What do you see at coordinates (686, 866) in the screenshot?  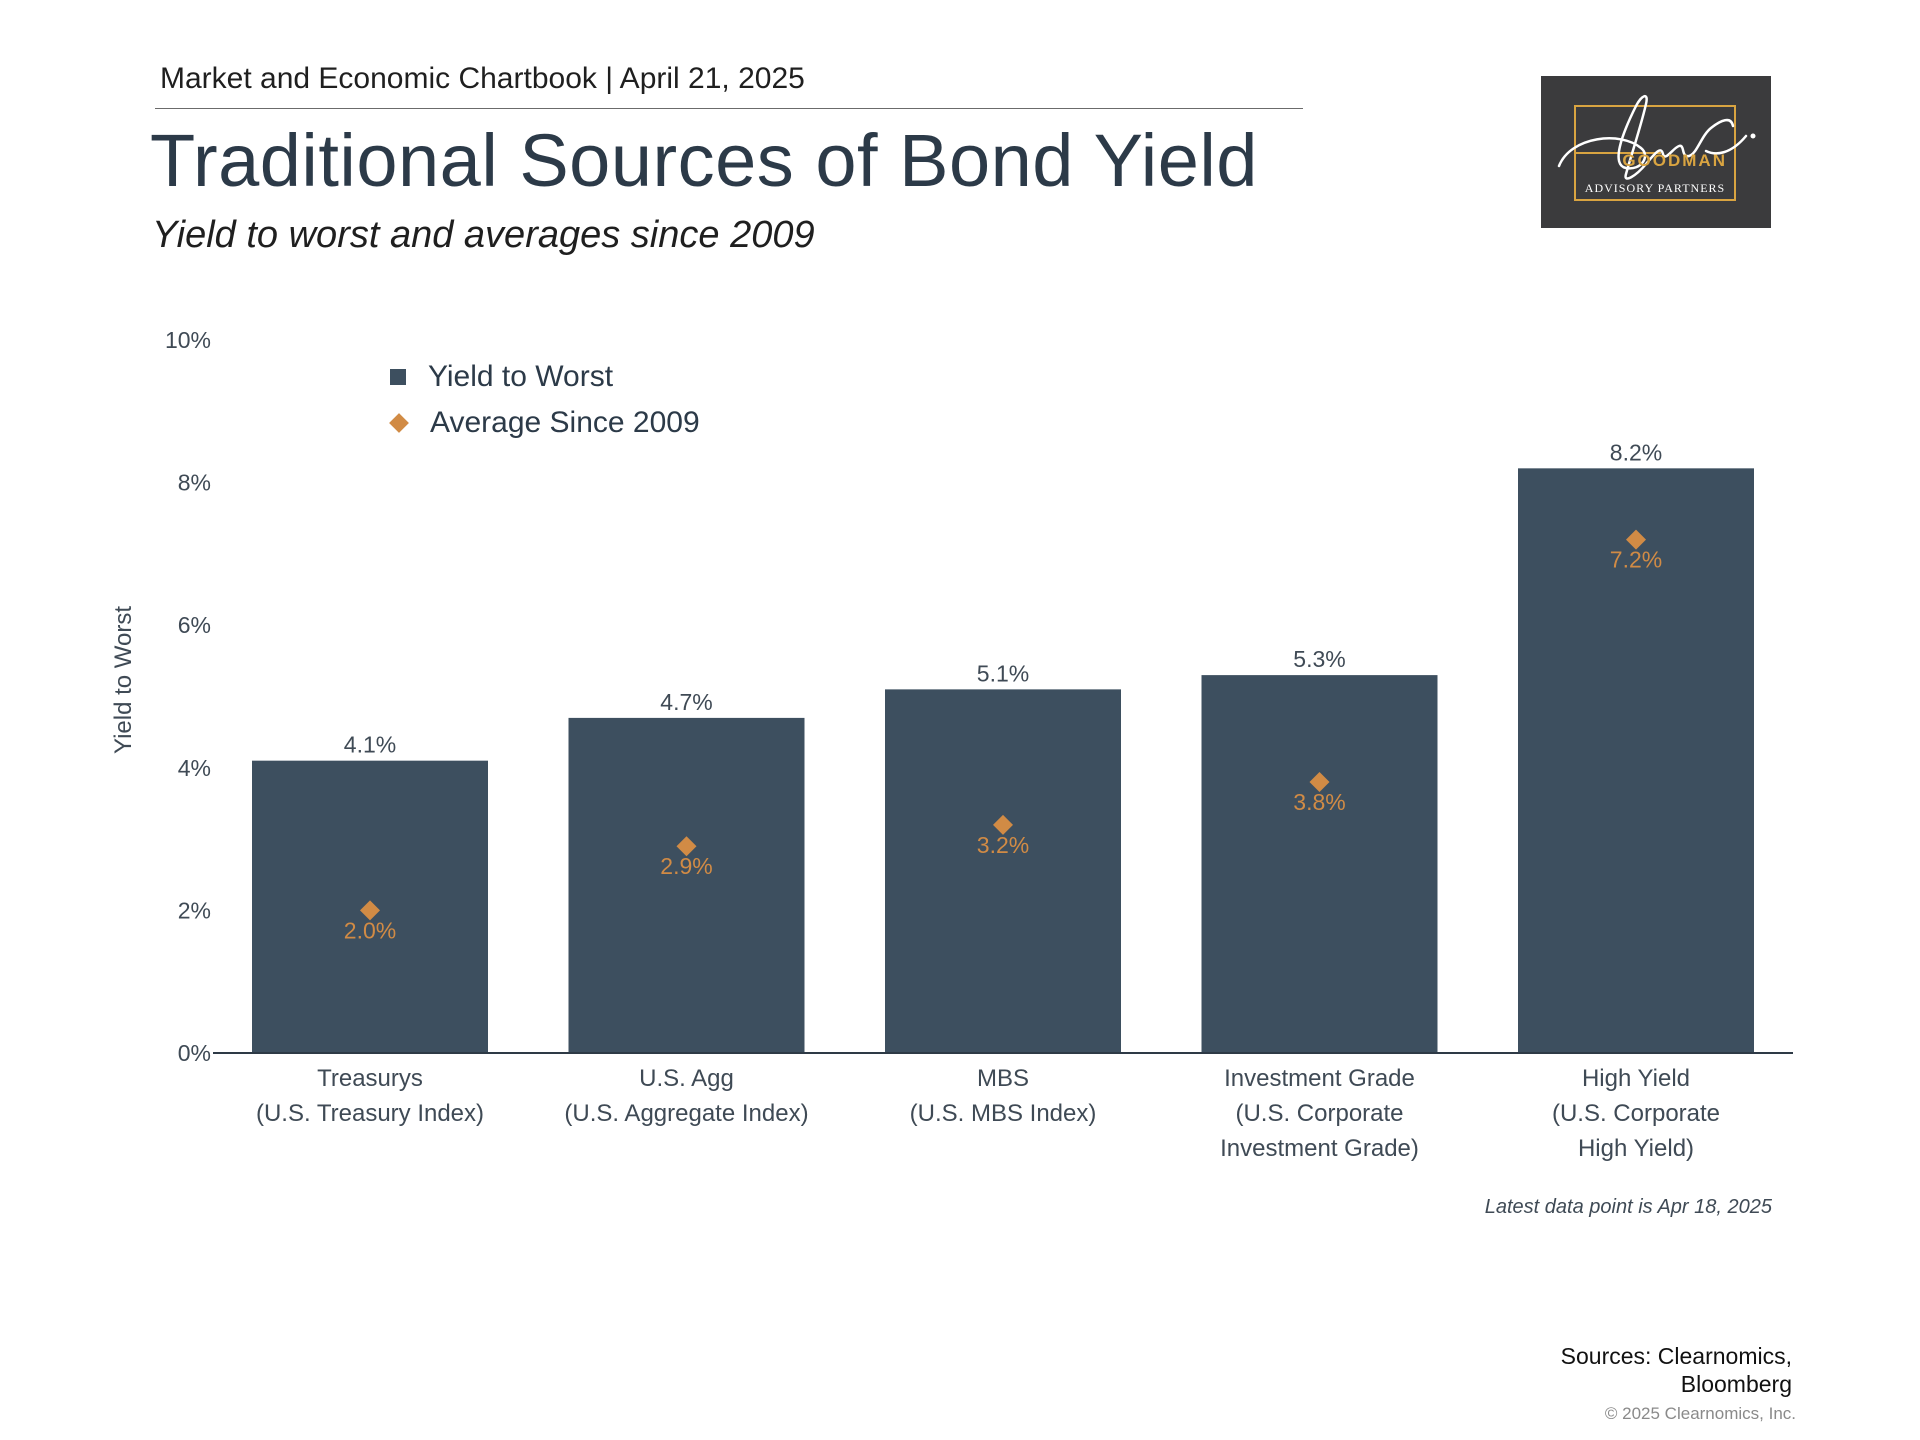 I see `average-value-label: 2.9%` at bounding box center [686, 866].